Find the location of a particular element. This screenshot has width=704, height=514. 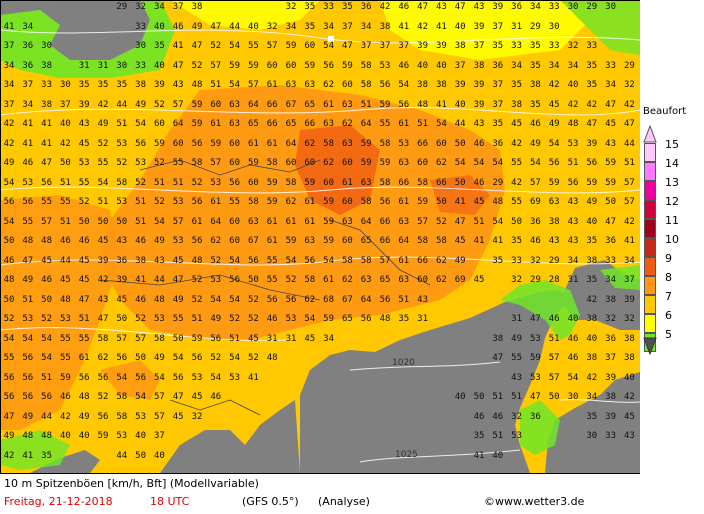

gust-value: 44 is located at coordinates (122, 455).